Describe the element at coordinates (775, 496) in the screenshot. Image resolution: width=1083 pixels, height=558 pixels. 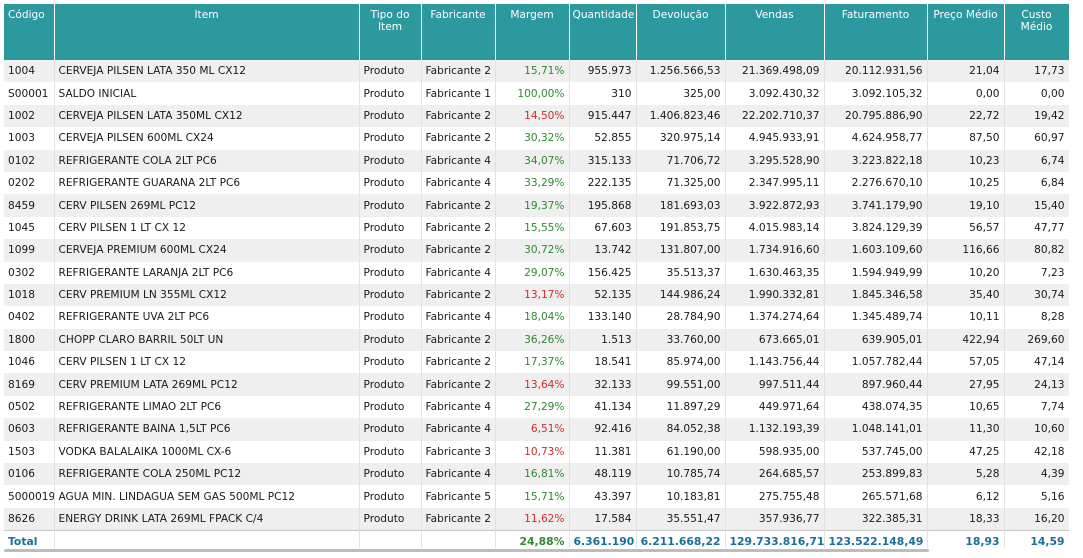
I see `cell-vendas: 275.755,48` at that location.